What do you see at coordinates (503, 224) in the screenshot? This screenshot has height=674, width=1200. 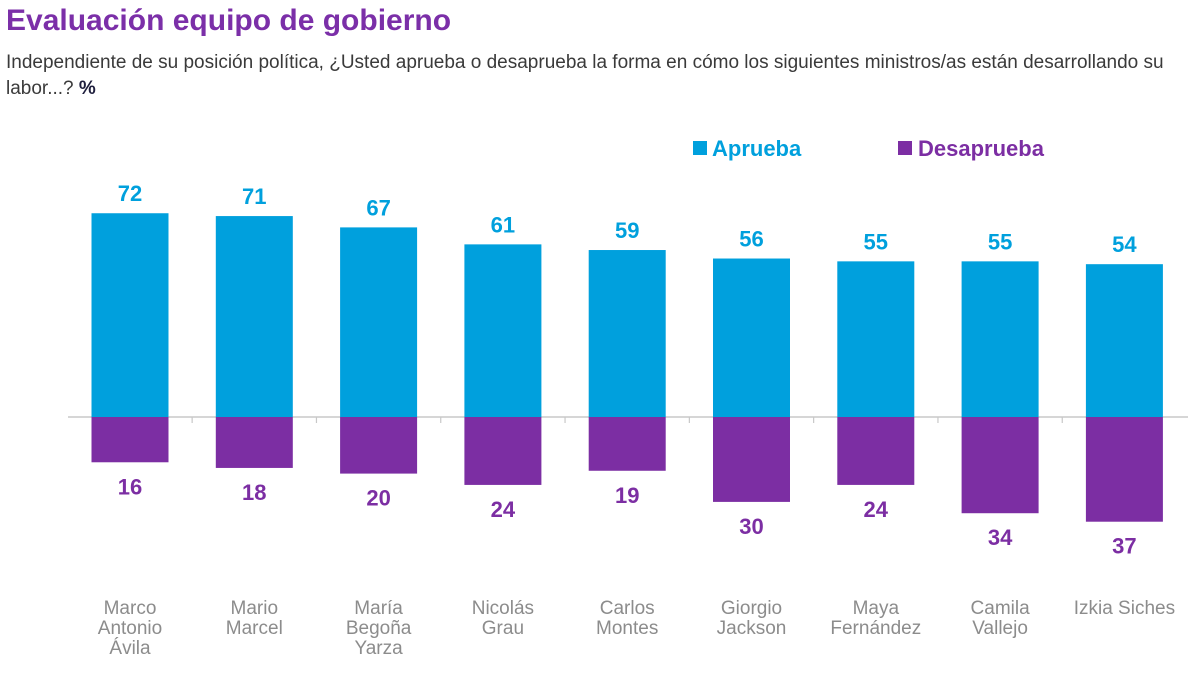 I see `data-label-aprueba: 61` at bounding box center [503, 224].